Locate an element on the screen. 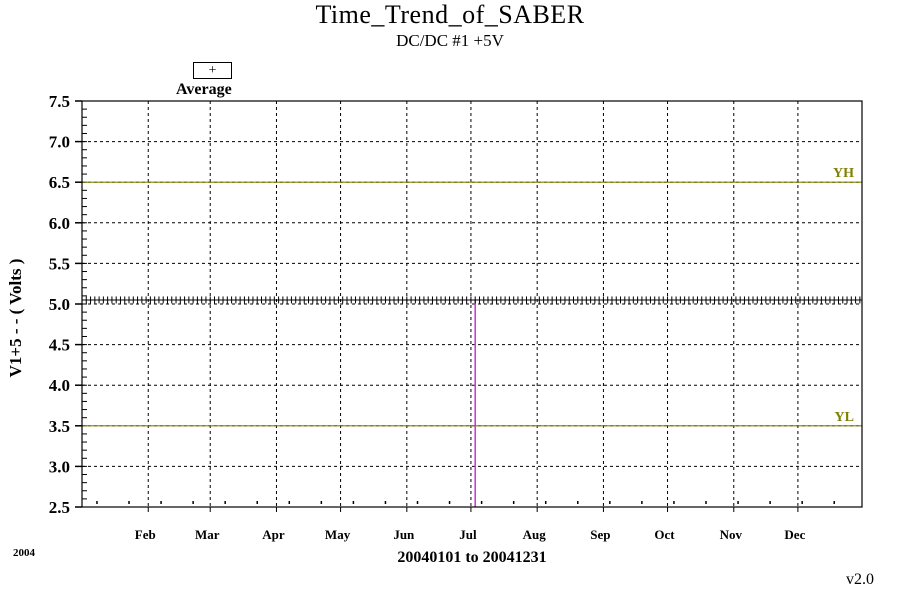 The image size is (900, 590). x-tick-label: Jul is located at coordinates (468, 534).